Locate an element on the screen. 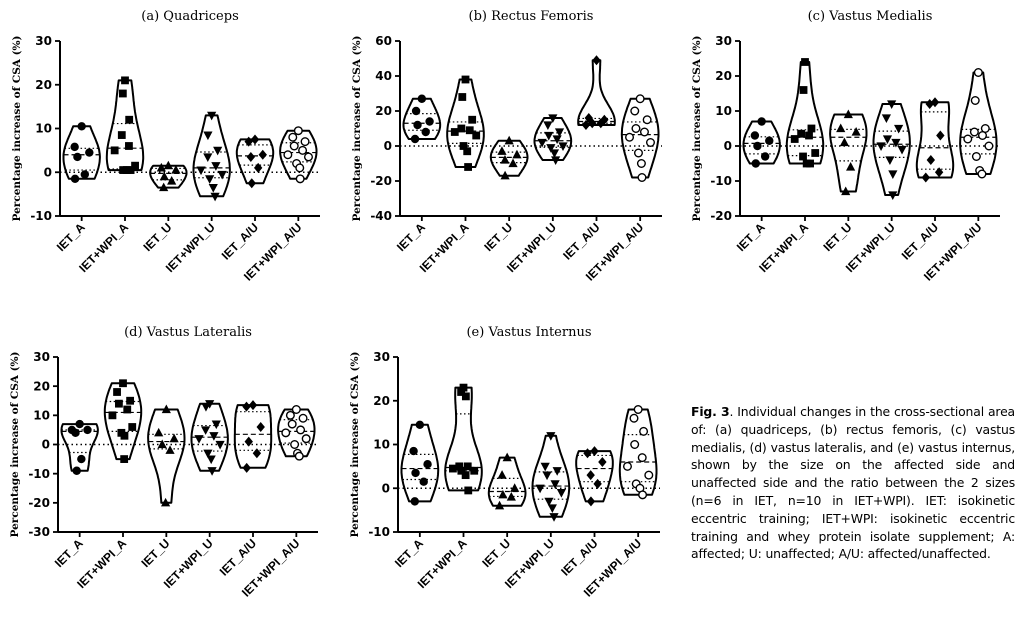  y-tick-label: 60 is located at coordinates (383, 41).